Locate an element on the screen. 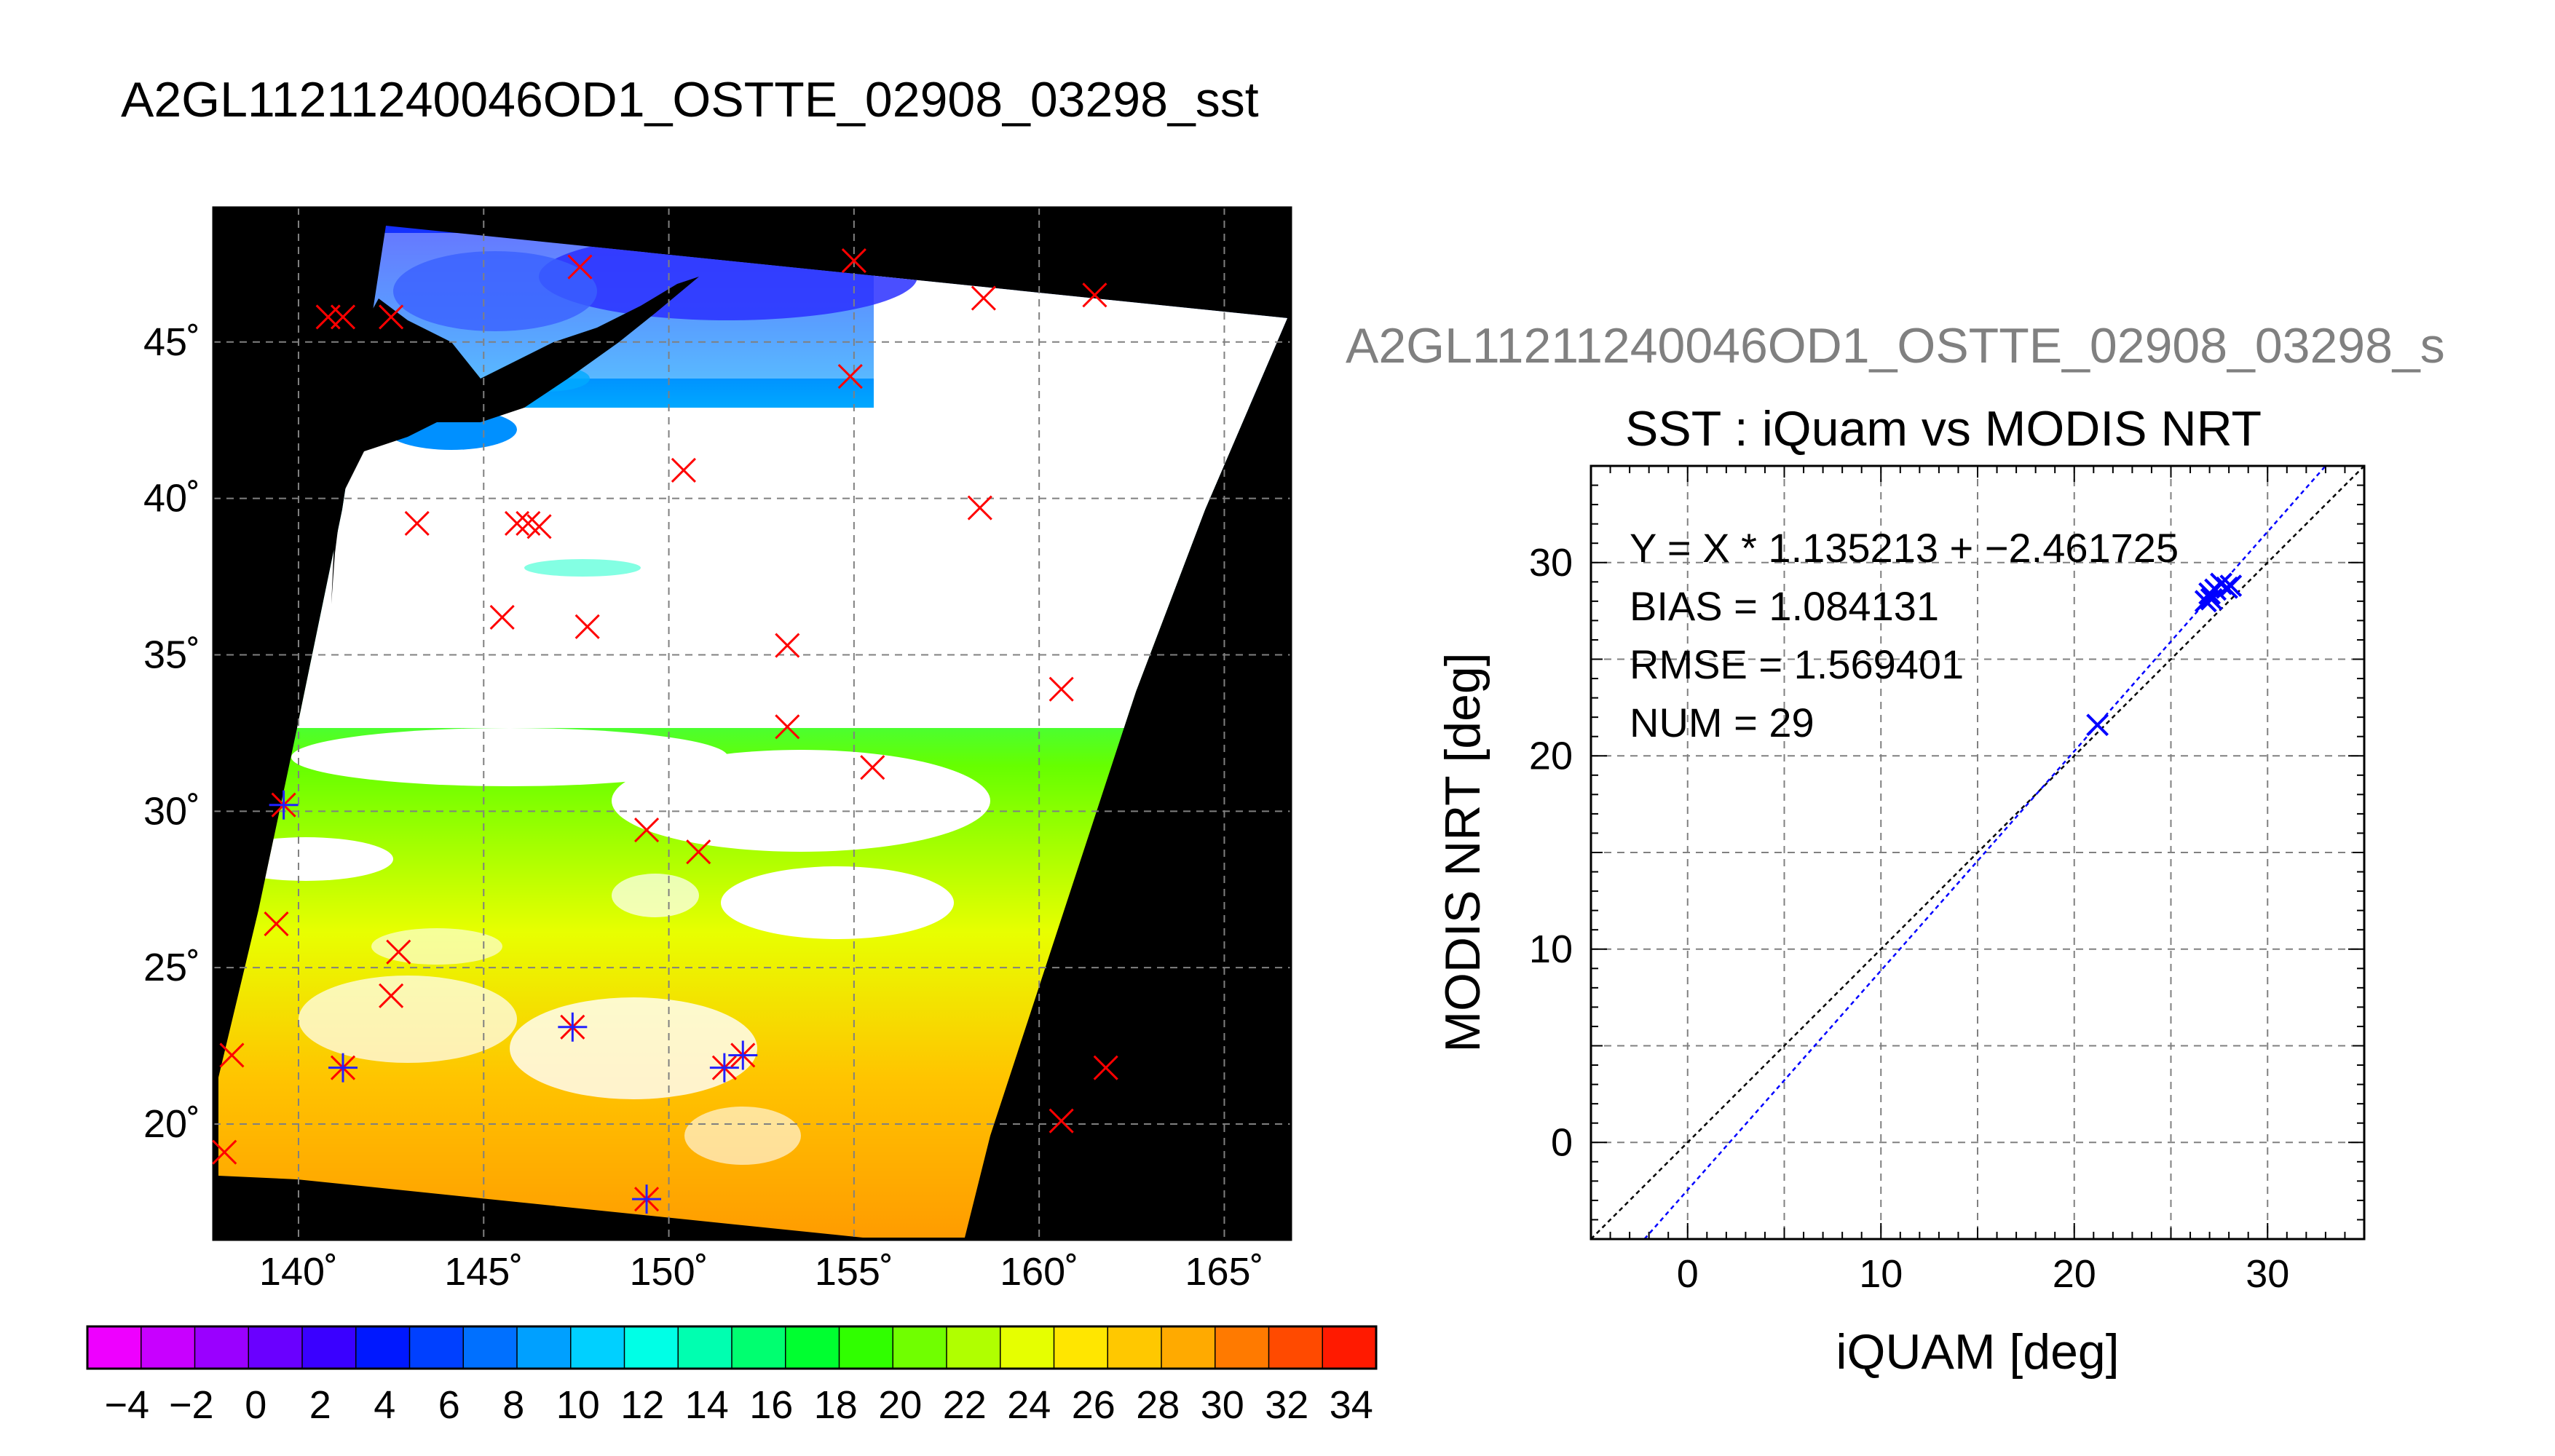  scatter-x-tick-label: 30 is located at coordinates (2267, 1274).